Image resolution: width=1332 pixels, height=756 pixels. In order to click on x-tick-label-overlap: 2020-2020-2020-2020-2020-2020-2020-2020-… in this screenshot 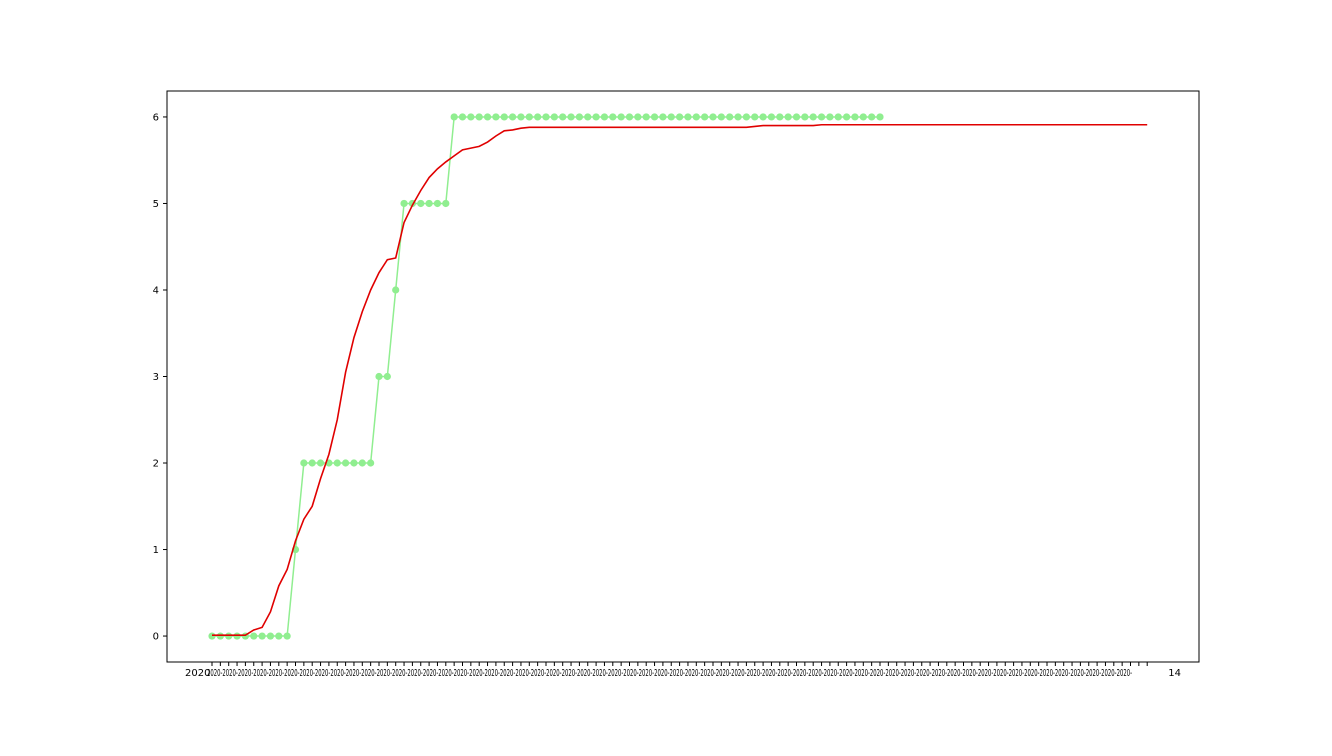, I will do `click(669, 673)`.